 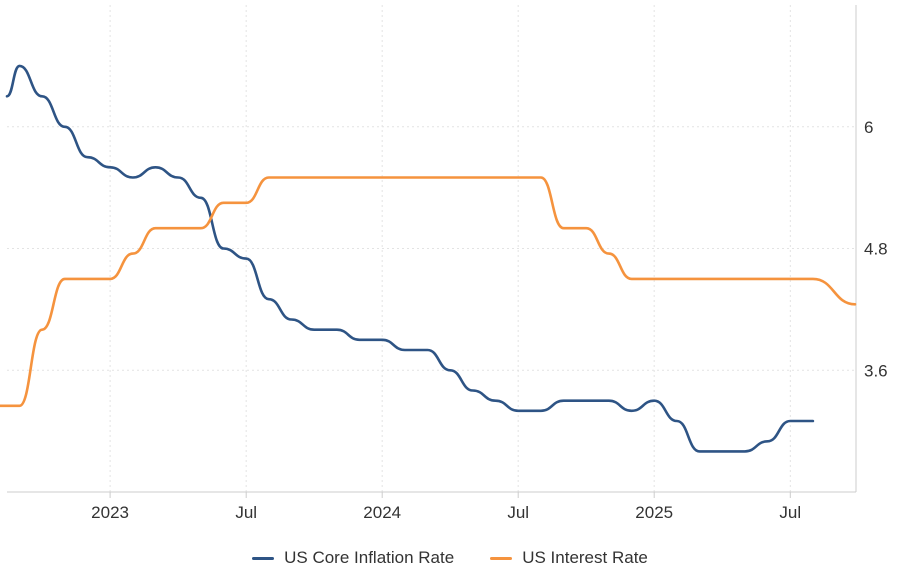 I want to click on y-tick-label: 6, so click(x=868, y=127).